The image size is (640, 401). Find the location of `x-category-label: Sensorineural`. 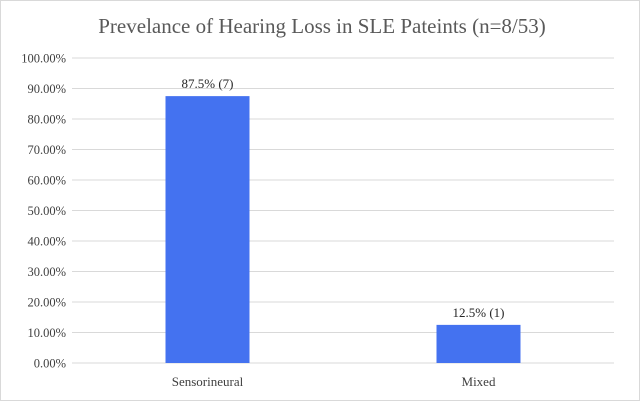

x-category-label: Sensorineural is located at coordinates (208, 381).